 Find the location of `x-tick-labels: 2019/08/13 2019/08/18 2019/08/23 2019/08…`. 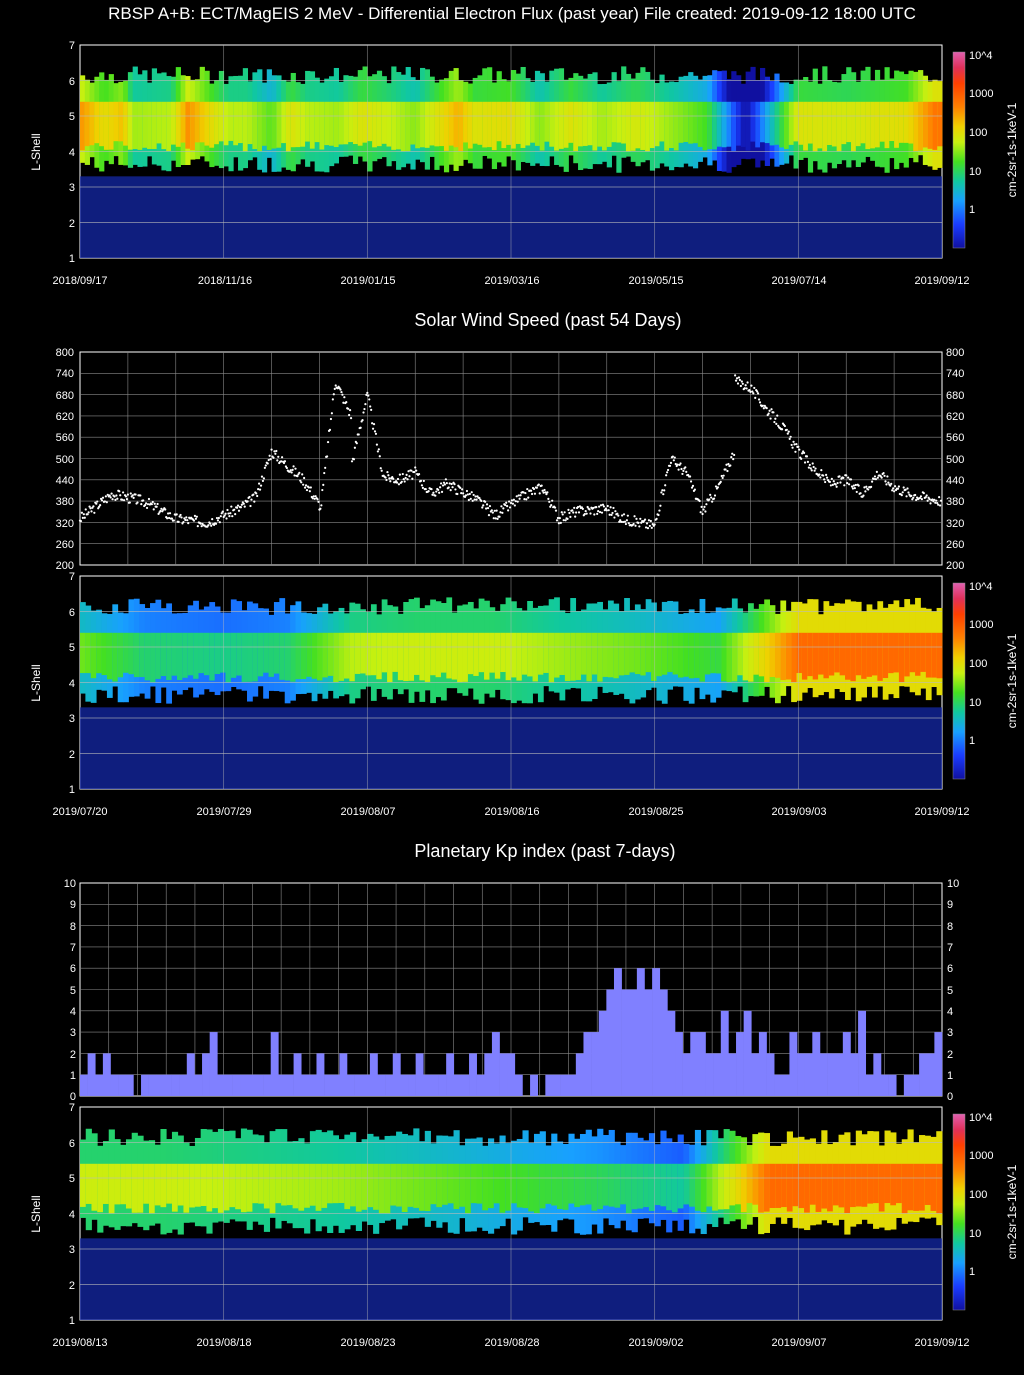

x-tick-labels: 2019/08/13 2019/08/18 2019/08/23 2019/08… is located at coordinates (510, 1343).